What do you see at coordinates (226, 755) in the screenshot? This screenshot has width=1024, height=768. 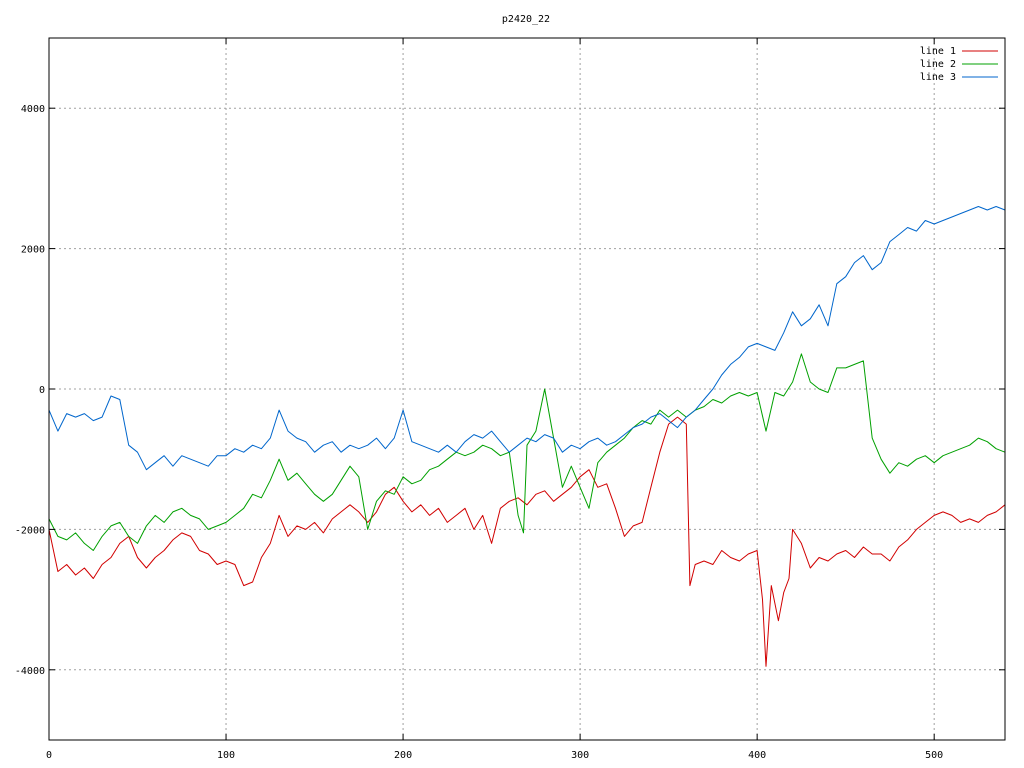 I see `x-tick-label: 100` at bounding box center [226, 755].